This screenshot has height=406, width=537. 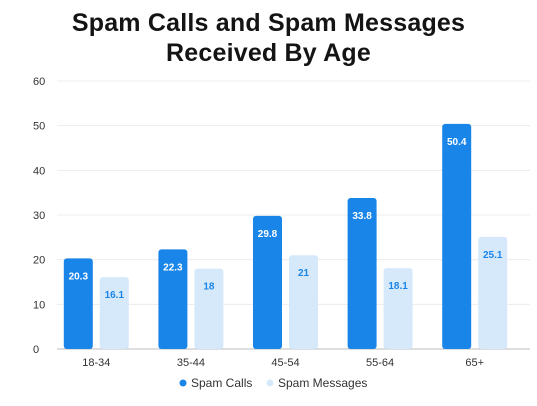 I want to click on bar-data-label: 21, so click(x=304, y=273).